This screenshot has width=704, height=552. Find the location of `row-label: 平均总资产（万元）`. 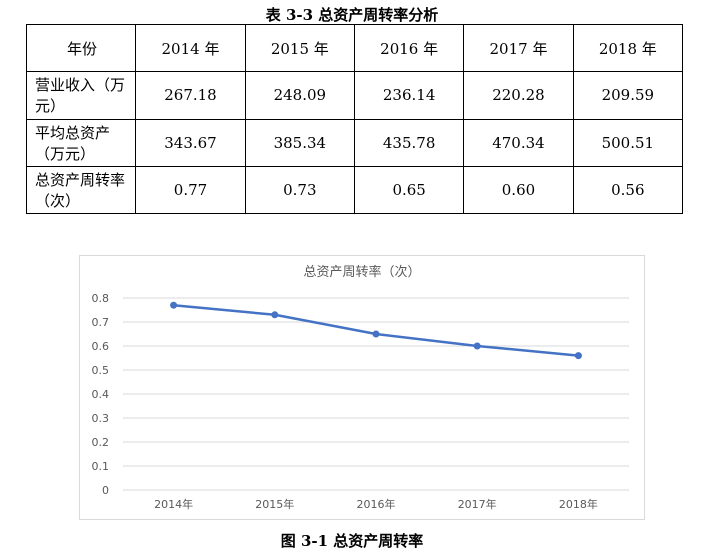

row-label: 平均总资产（万元） is located at coordinates (81, 142).